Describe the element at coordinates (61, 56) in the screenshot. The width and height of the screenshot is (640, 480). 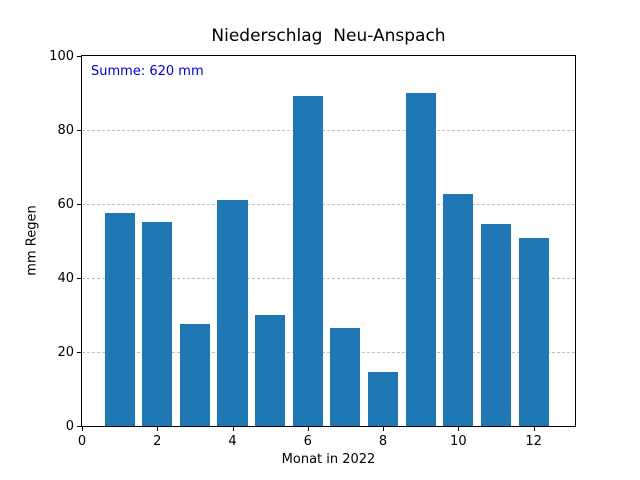
I see `y-tick-label-100: 100` at that location.